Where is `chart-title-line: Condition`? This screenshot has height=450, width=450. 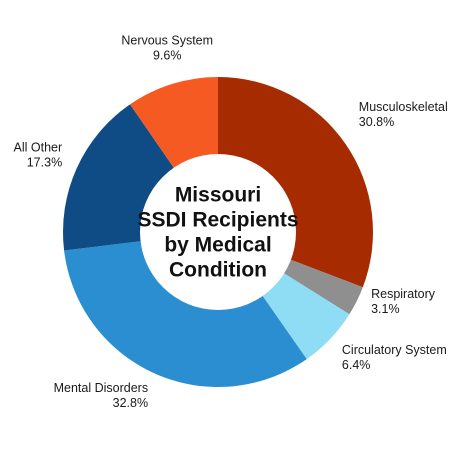
chart-title-line: Condition is located at coordinates (218, 270).